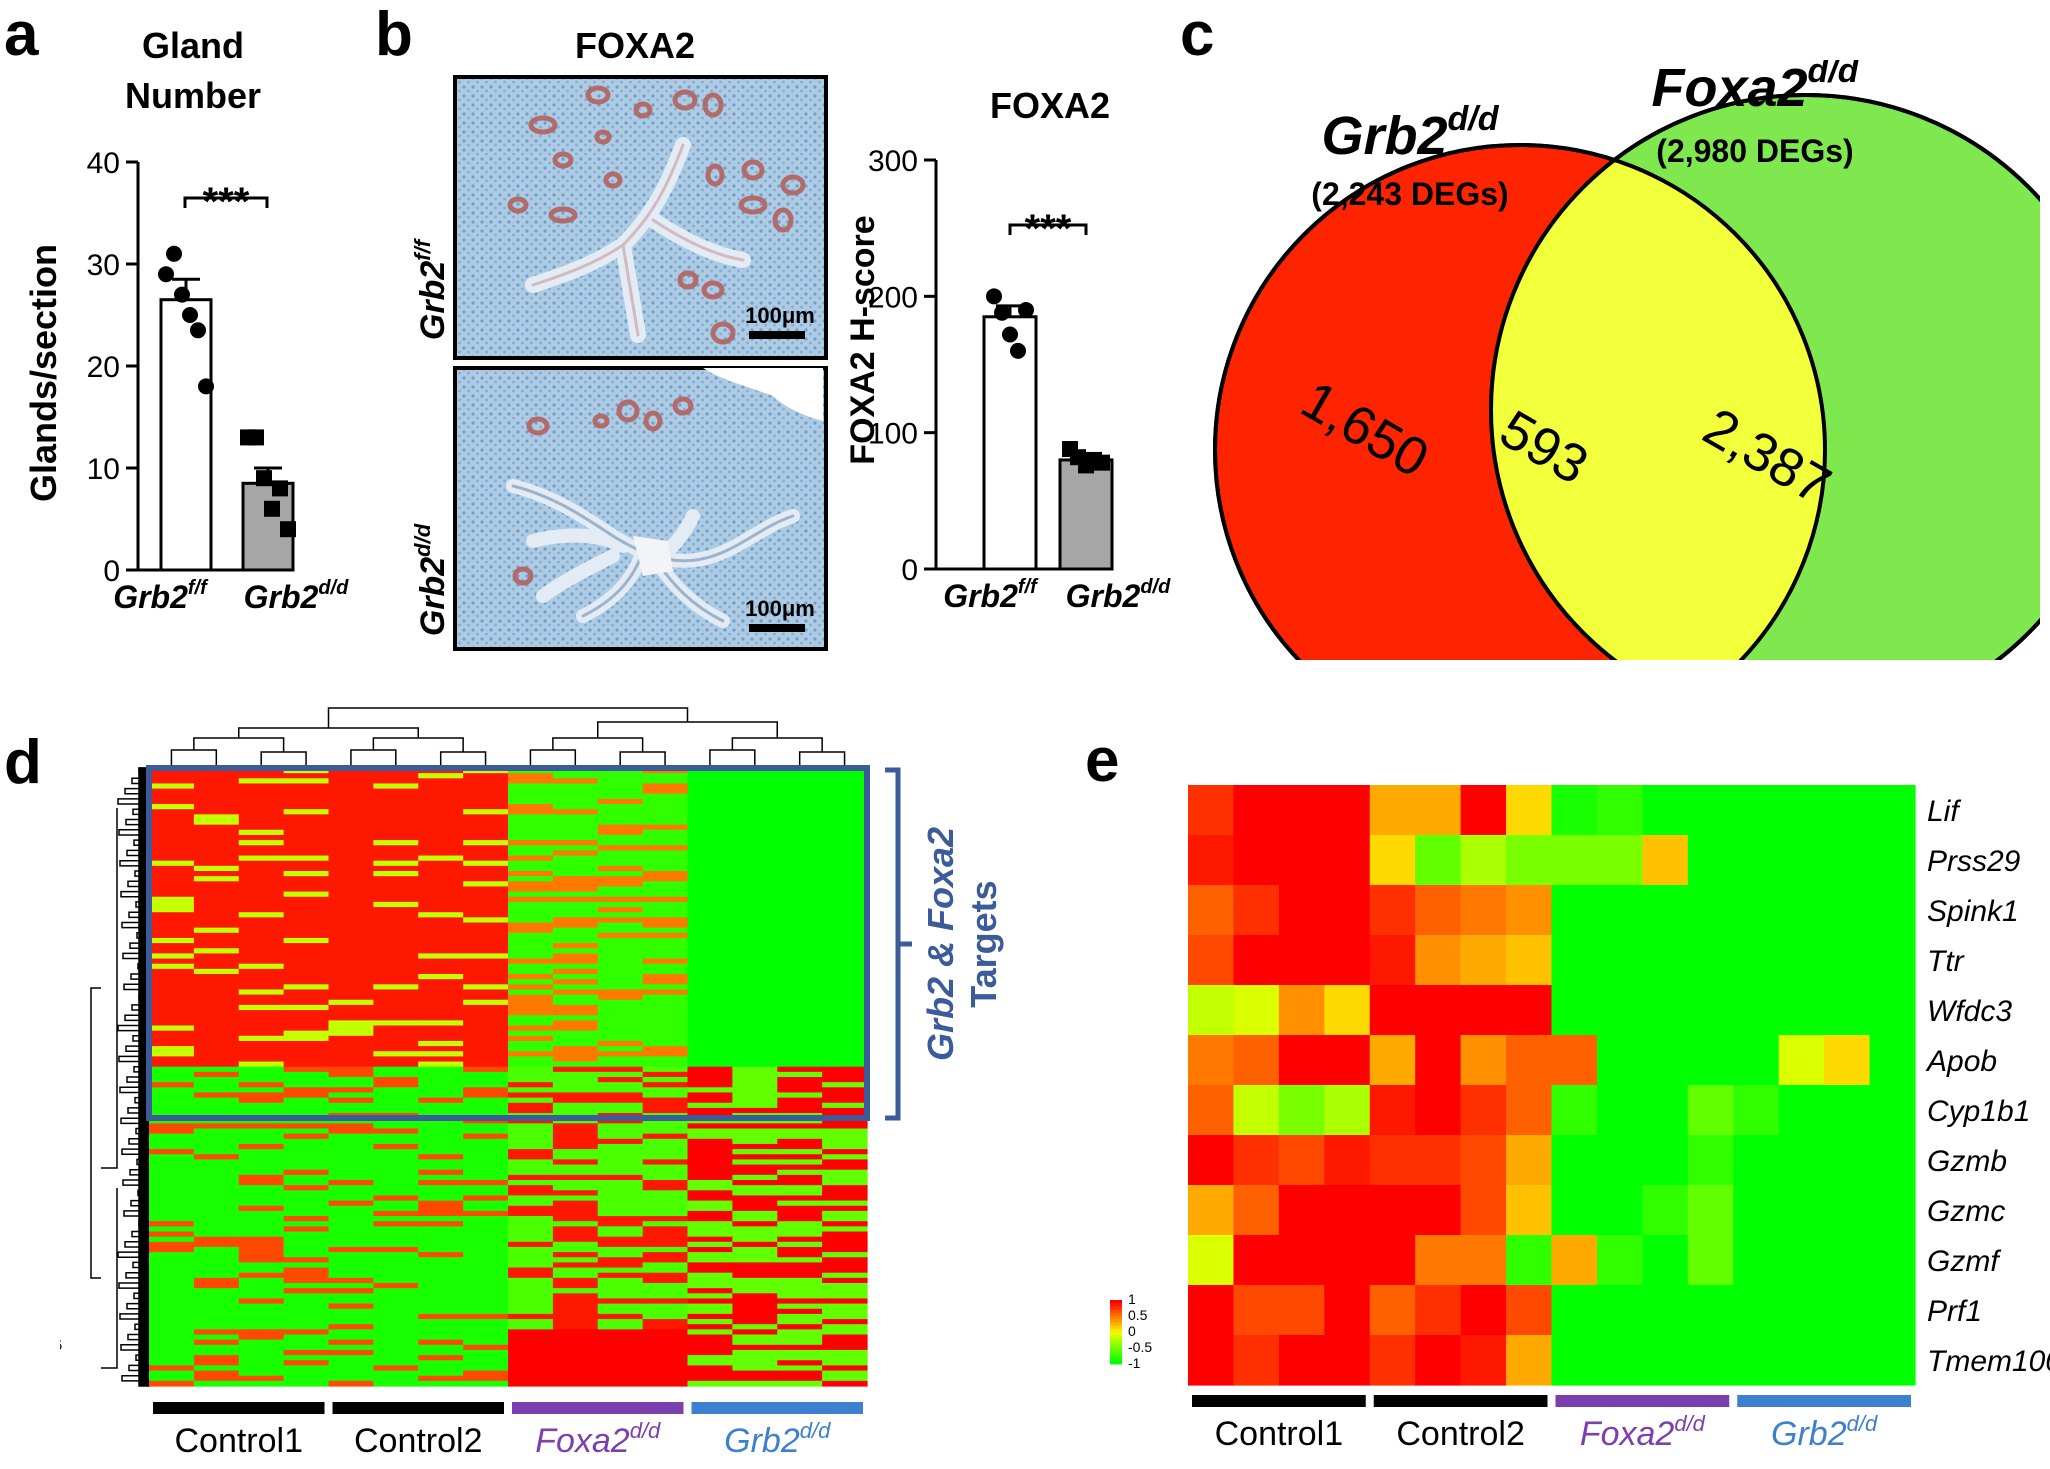 The width and height of the screenshot is (2050, 1469). I want to click on panel-d-group-bar, so click(418, 1408).